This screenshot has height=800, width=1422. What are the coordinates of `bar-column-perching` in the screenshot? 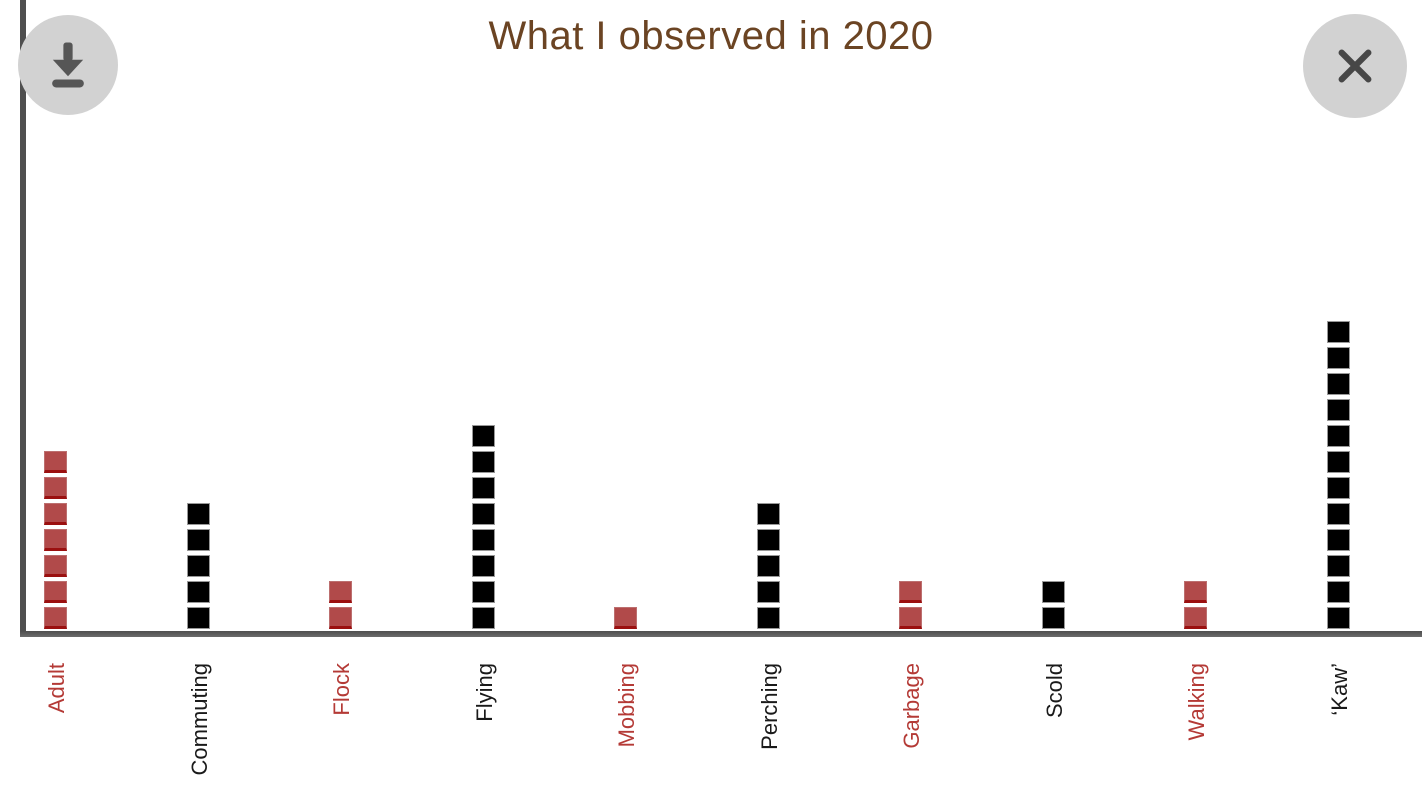 It's located at (768, 564).